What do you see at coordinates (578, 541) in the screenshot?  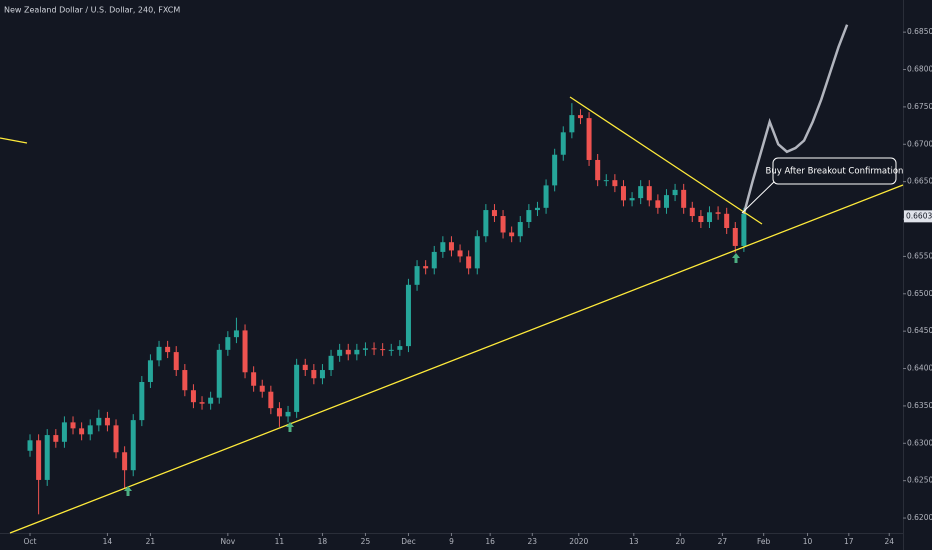 I see `x-tick-label: 2020` at bounding box center [578, 541].